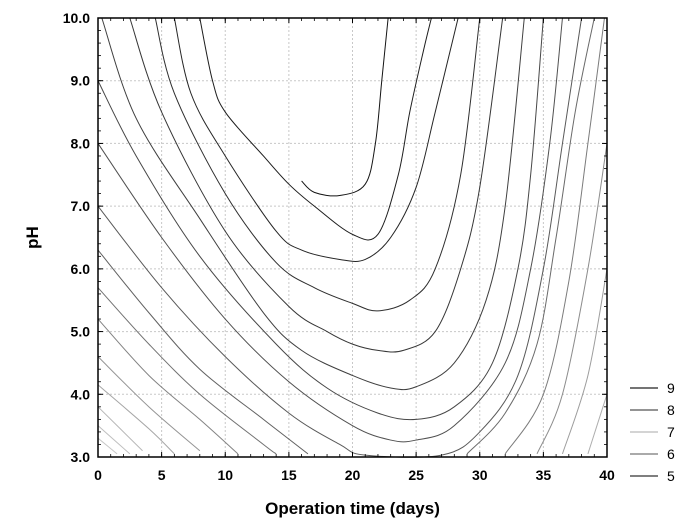 The width and height of the screenshot is (680, 521). I want to click on legend-label: 8, so click(671, 410).